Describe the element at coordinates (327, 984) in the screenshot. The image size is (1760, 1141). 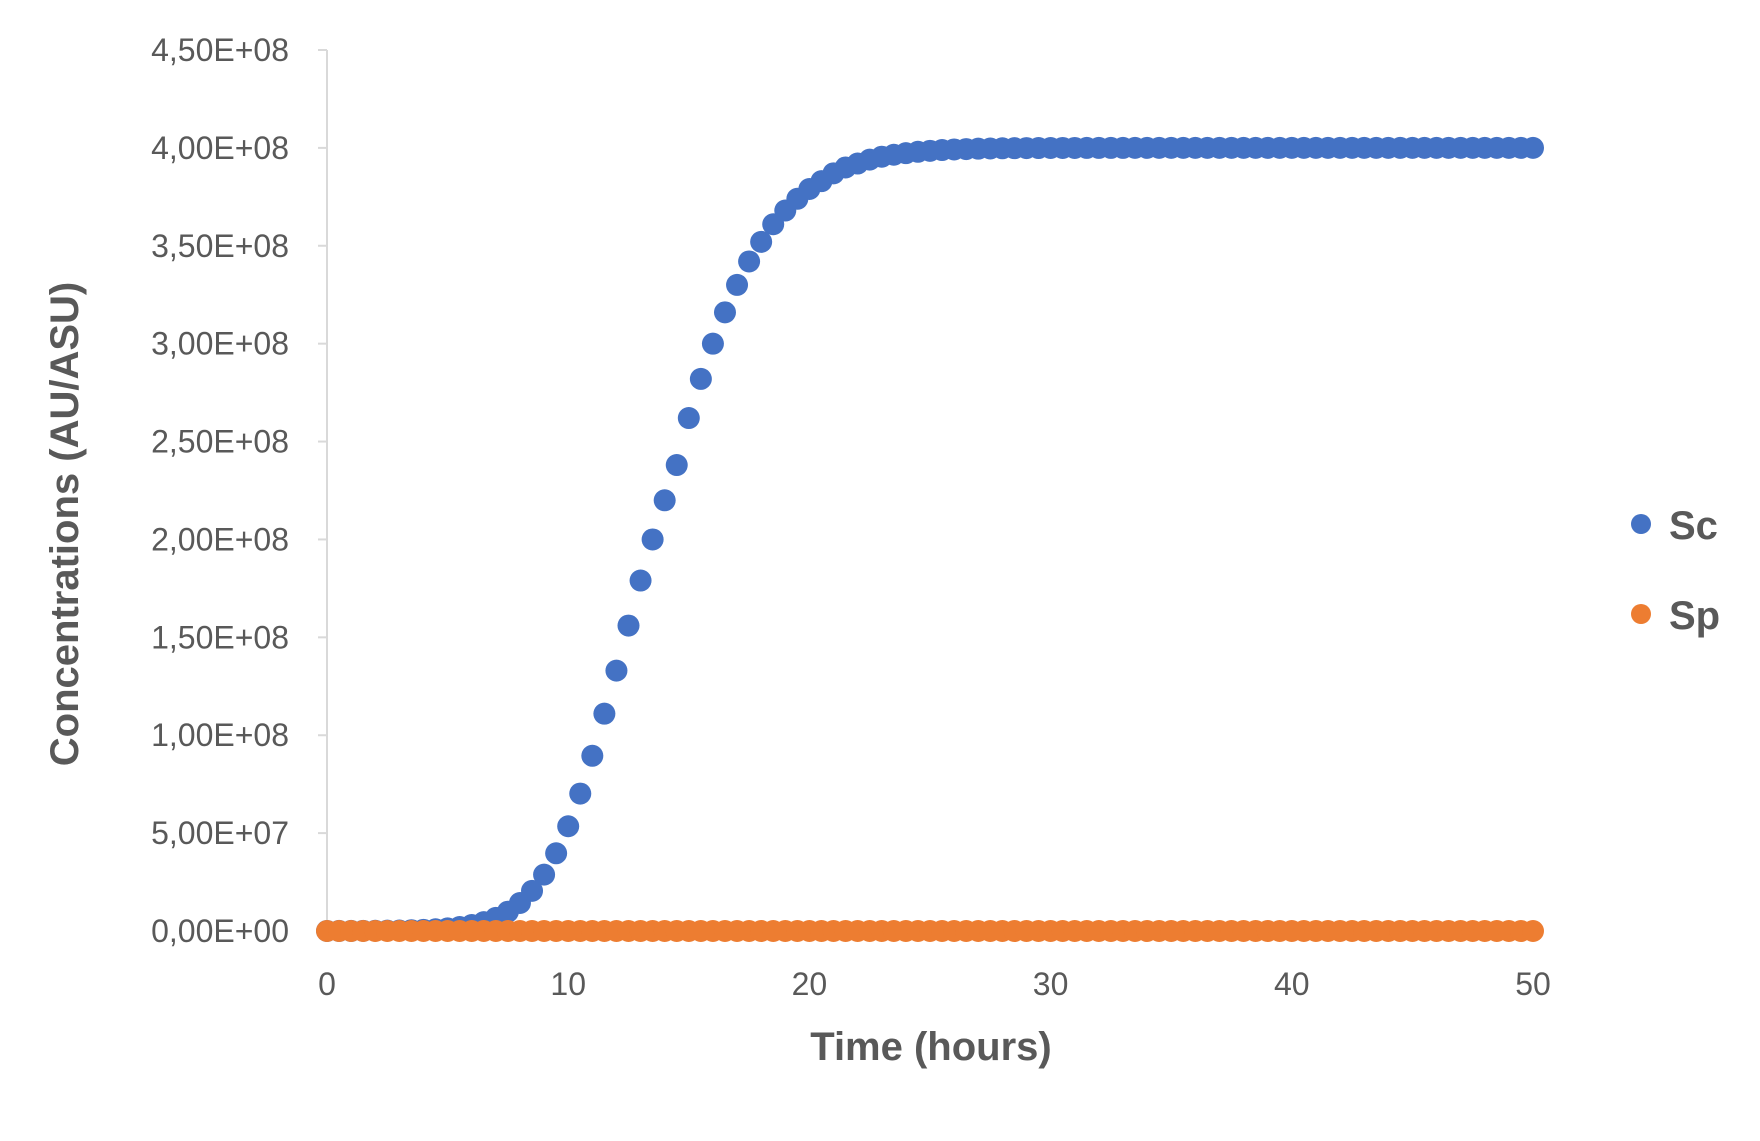
I see `x-tick-label: 0` at that location.